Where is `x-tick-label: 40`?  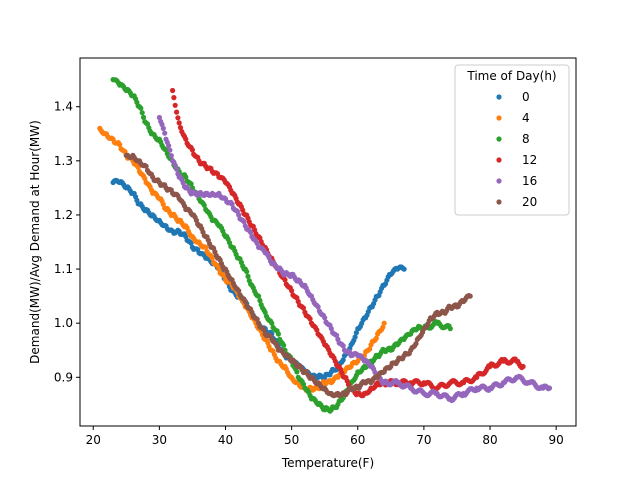
x-tick-label: 40 is located at coordinates (225, 440).